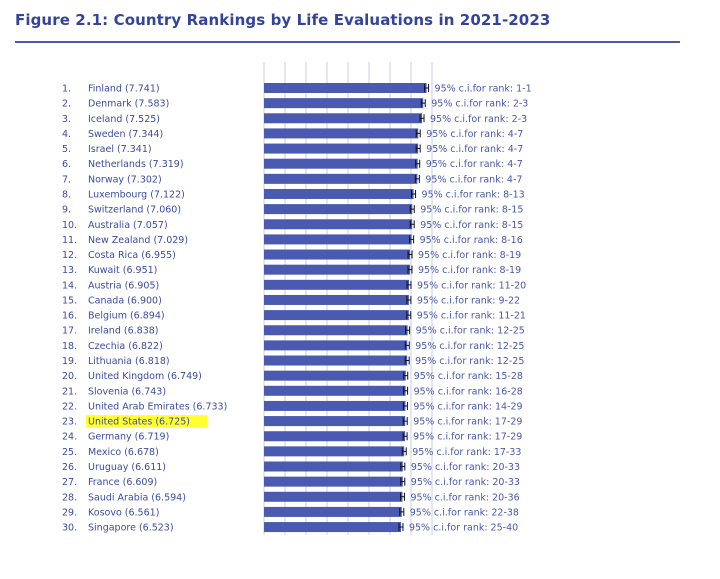  I want to click on country-label: Belgium (6.894), so click(126, 316).